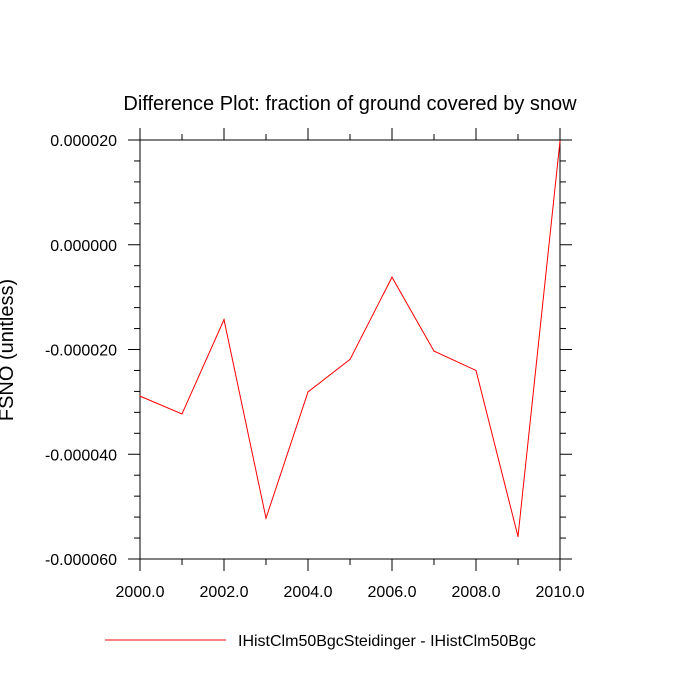 This screenshot has width=700, height=700. What do you see at coordinates (81, 455) in the screenshot?
I see `y-tick-label: -0.000040` at bounding box center [81, 455].